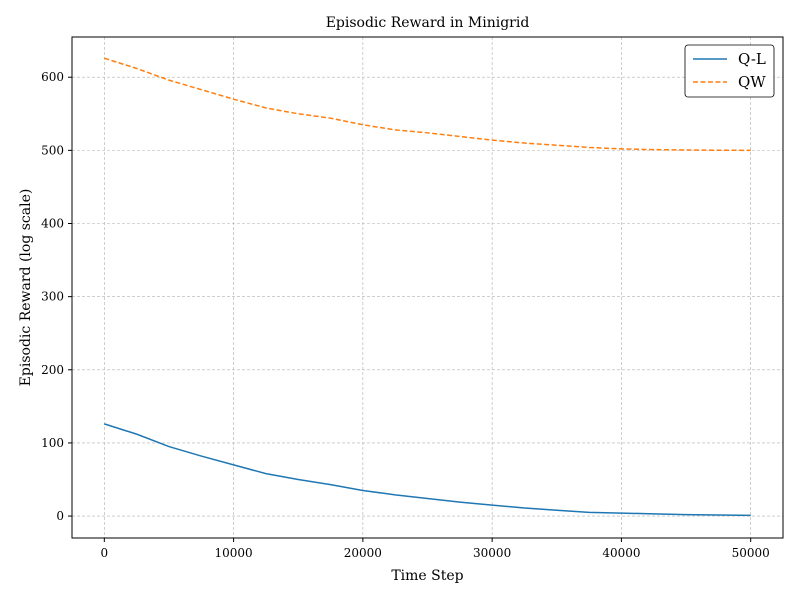 The height and width of the screenshot is (600, 800). I want to click on x-tick-label: 40000, so click(621, 553).